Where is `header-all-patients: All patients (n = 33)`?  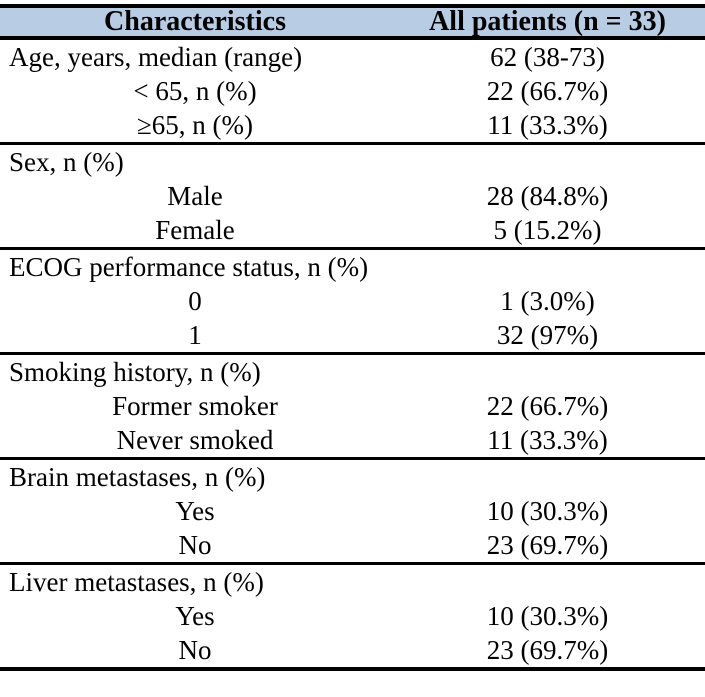 header-all-patients: All patients (n = 33) is located at coordinates (547, 21).